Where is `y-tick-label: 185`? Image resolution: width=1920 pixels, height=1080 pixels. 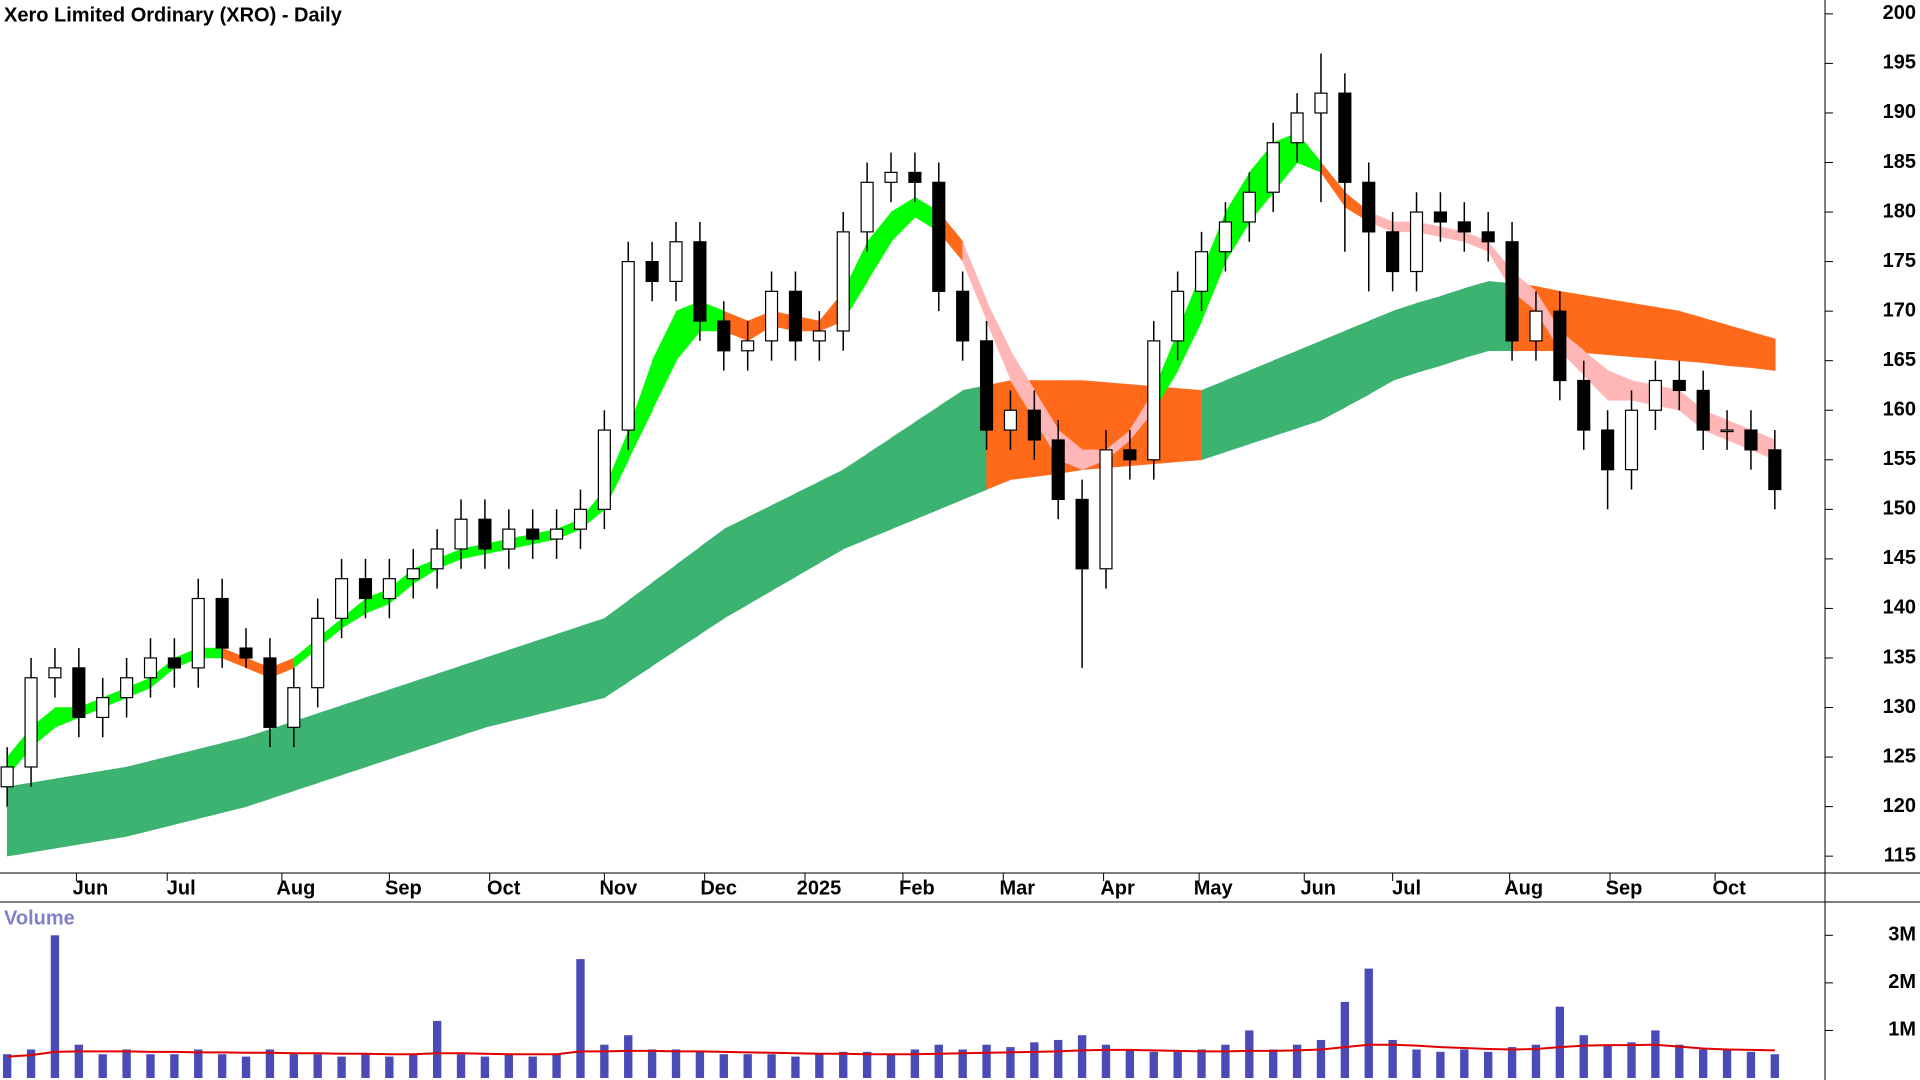 y-tick-label: 185 is located at coordinates (1899, 162).